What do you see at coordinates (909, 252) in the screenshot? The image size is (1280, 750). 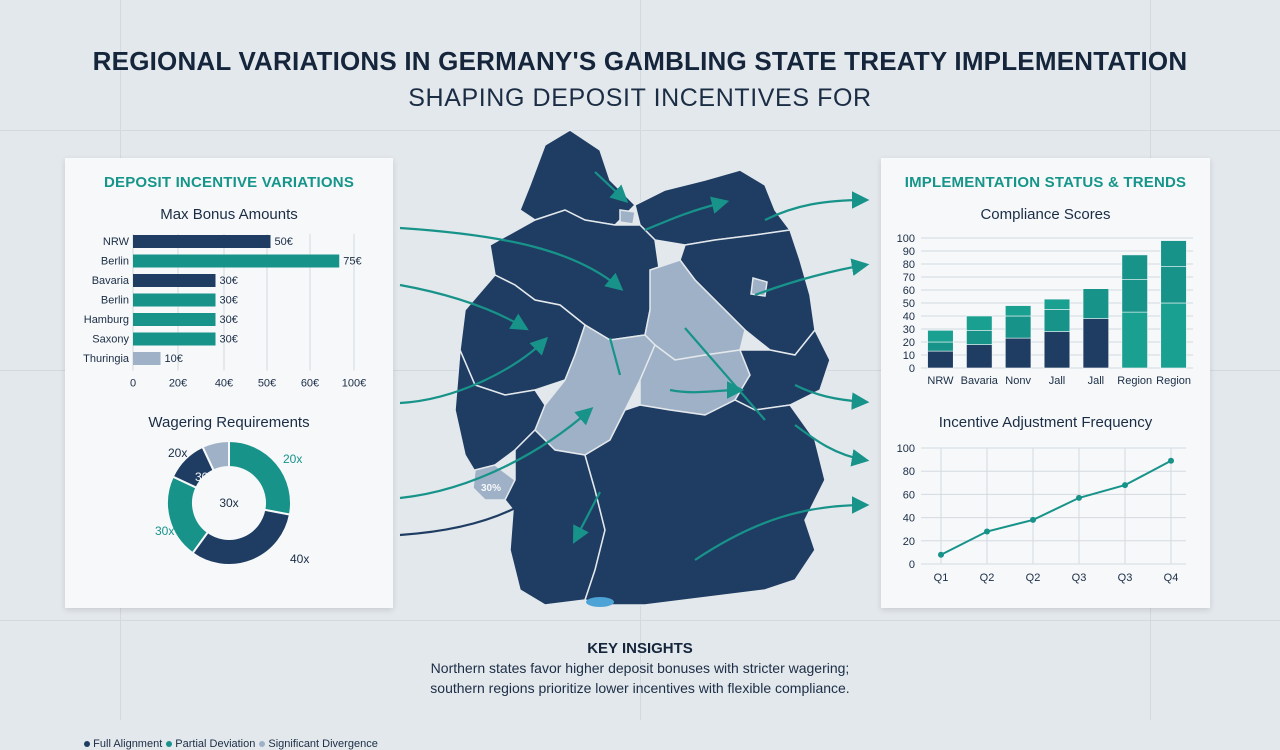 I see `y-tick-label: 90` at bounding box center [909, 252].